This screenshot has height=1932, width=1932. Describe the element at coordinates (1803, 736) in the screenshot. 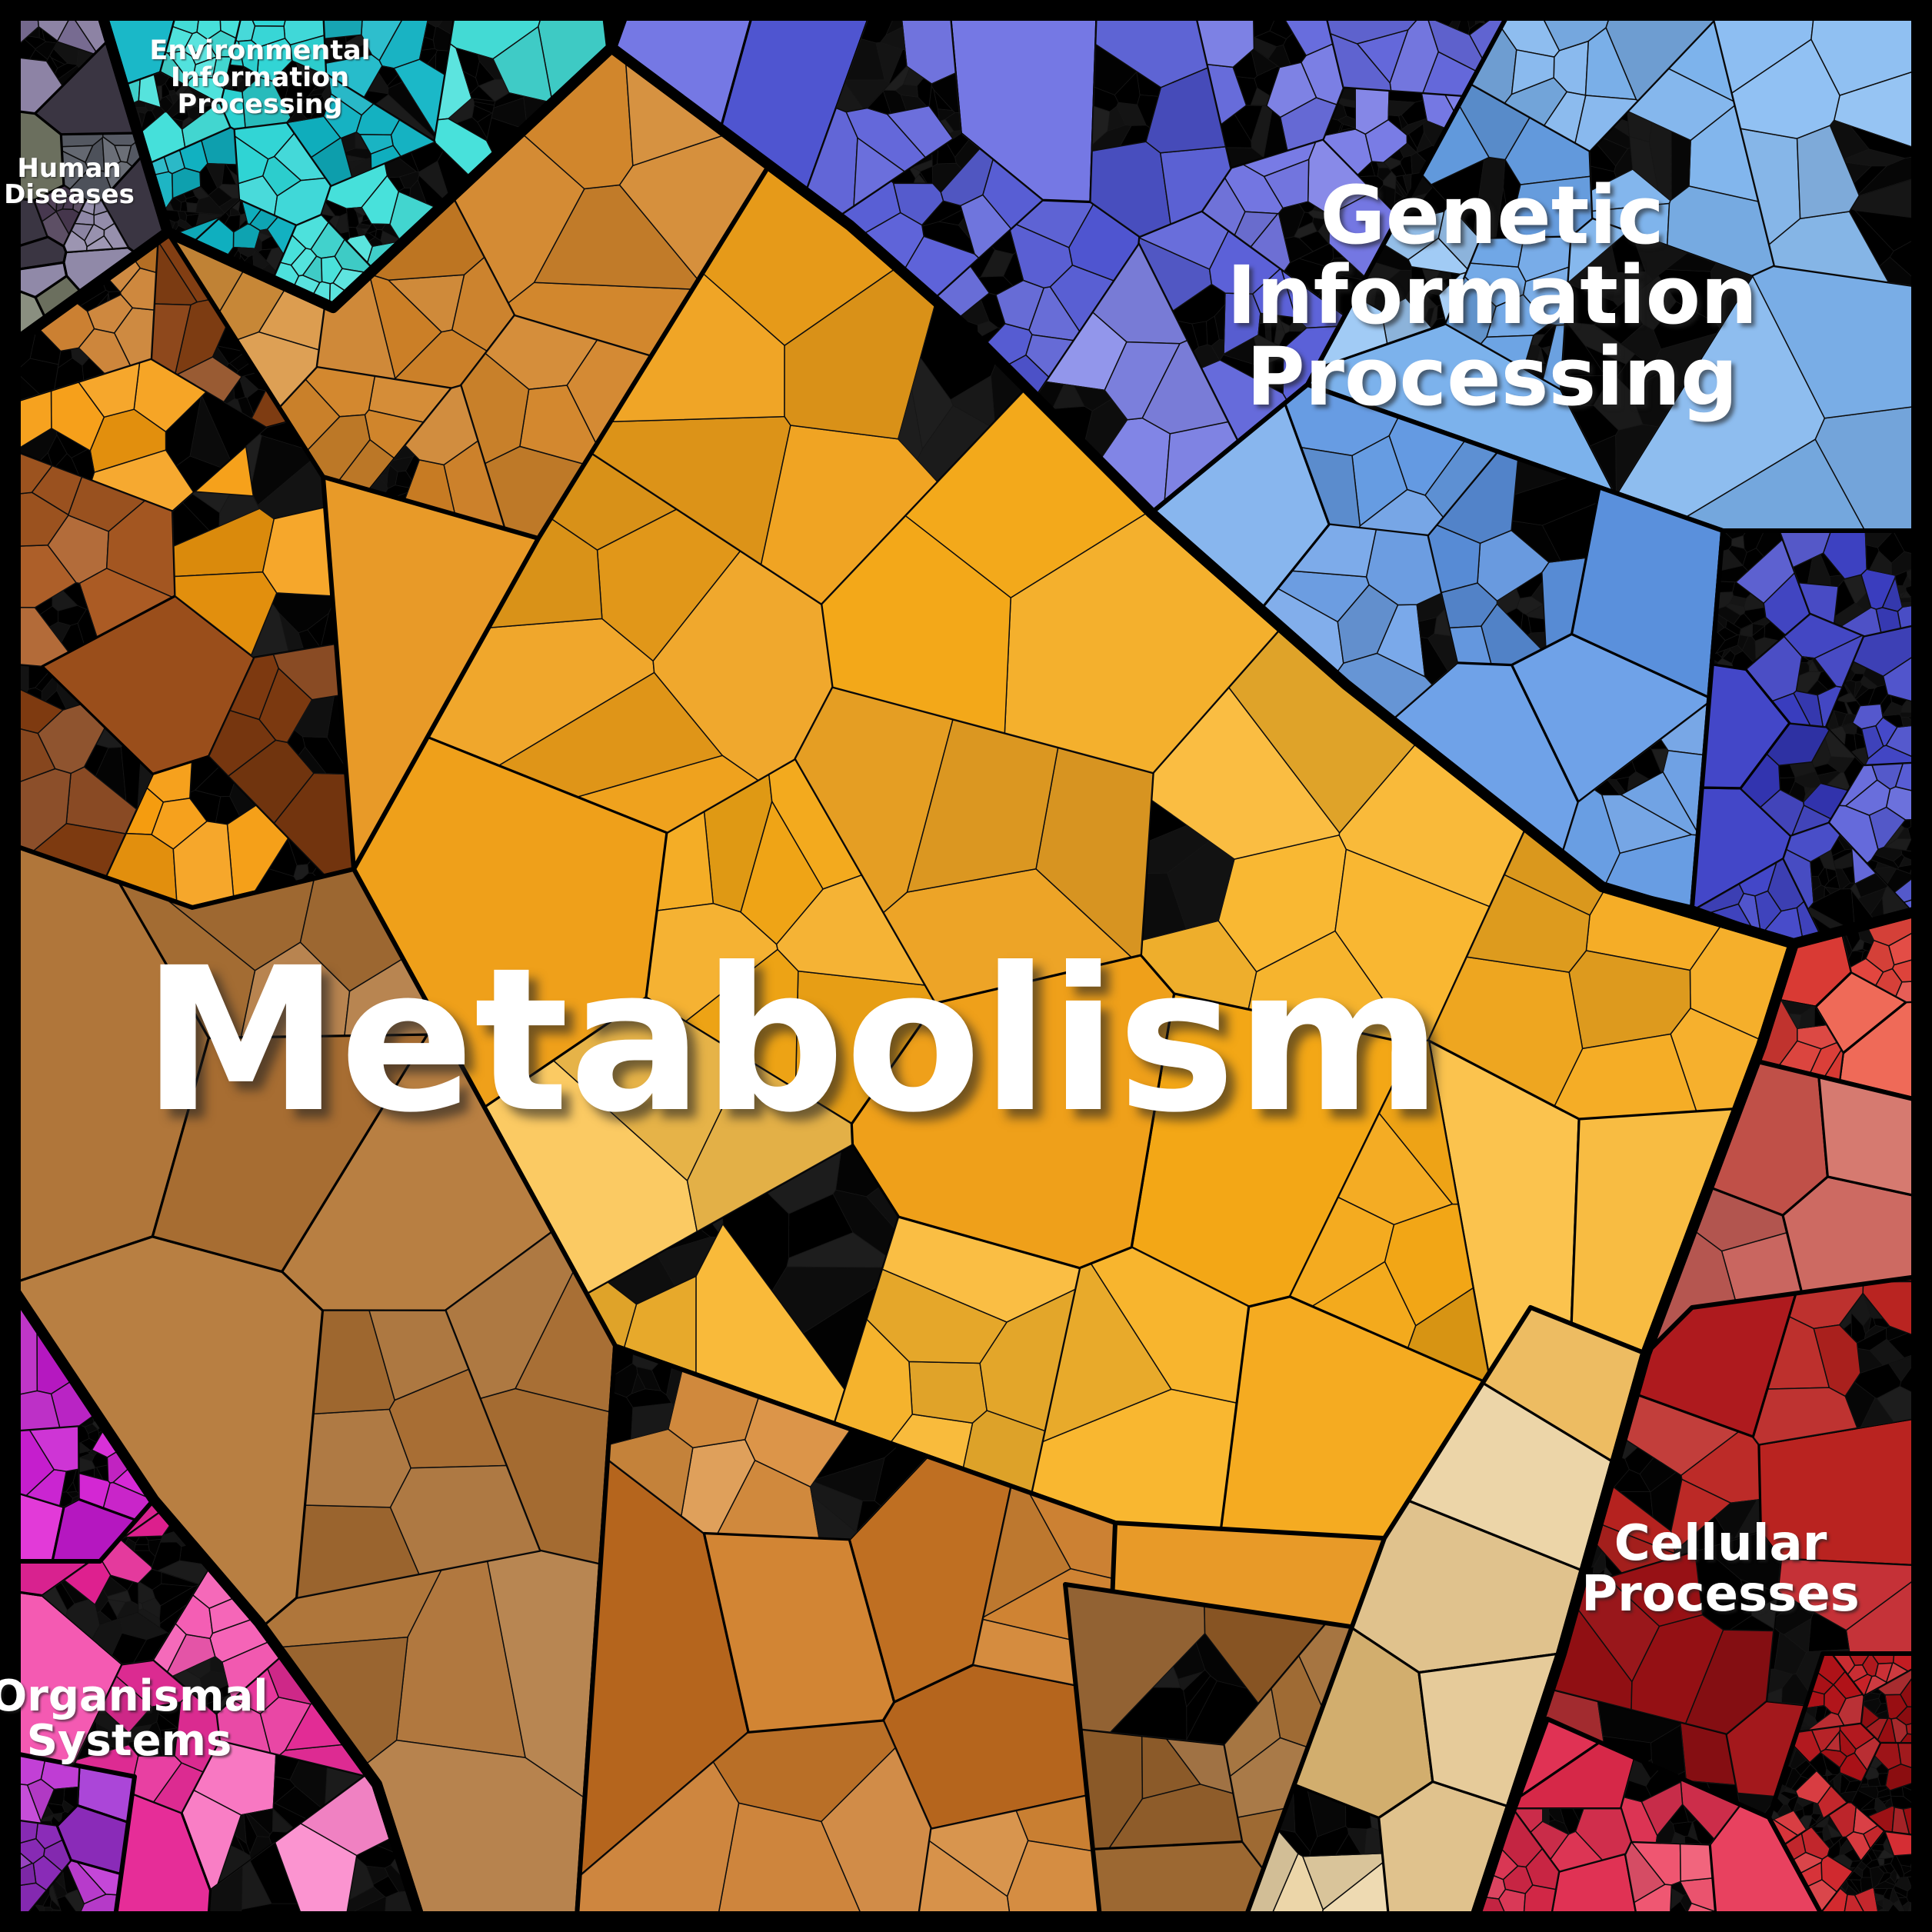

I see `zone-gip-10-cells` at that location.